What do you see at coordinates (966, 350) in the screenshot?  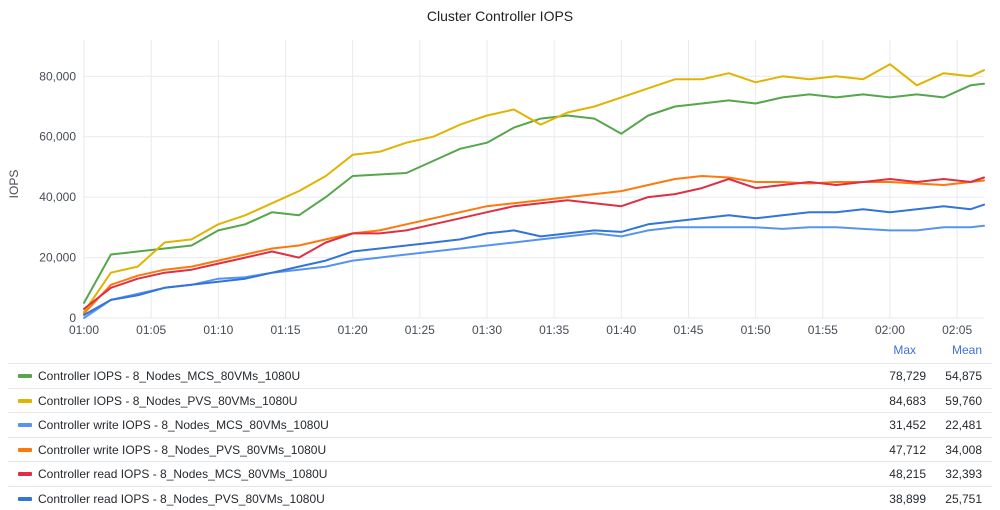 I see `legend-mean-header: Mean` at bounding box center [966, 350].